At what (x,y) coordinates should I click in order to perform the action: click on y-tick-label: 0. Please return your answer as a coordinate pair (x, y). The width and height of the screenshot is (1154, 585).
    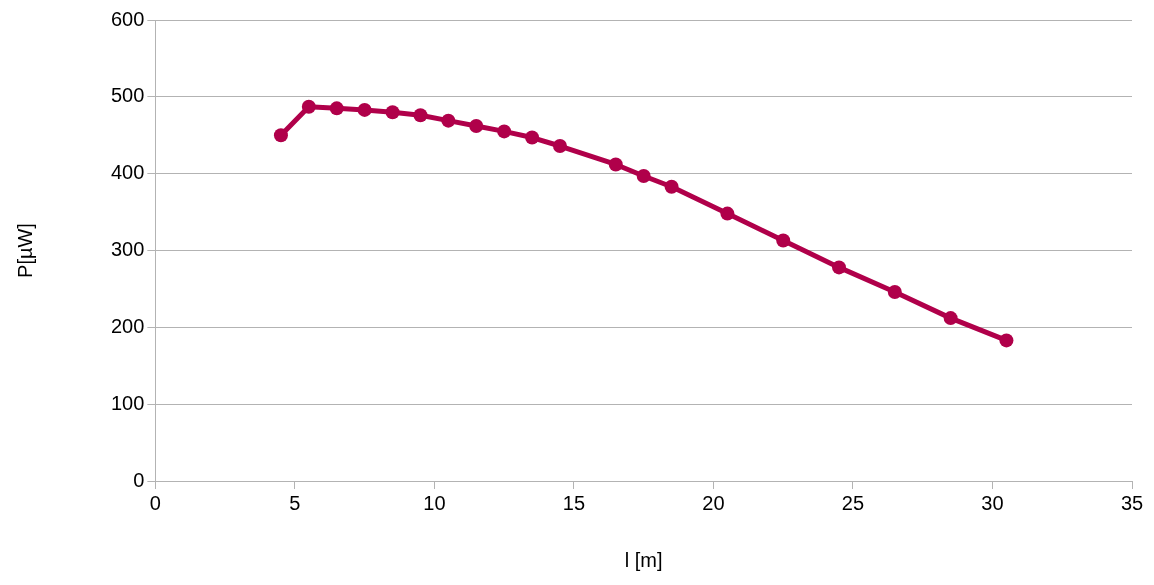
    Looking at the image, I should click on (139, 479).